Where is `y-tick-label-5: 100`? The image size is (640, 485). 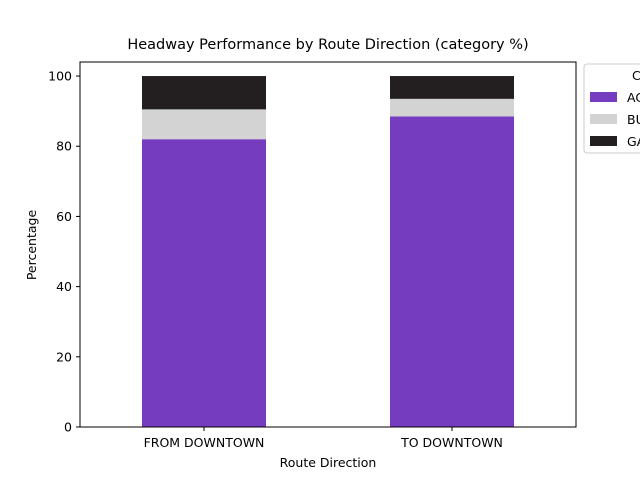
y-tick-label-5: 100 is located at coordinates (60, 76).